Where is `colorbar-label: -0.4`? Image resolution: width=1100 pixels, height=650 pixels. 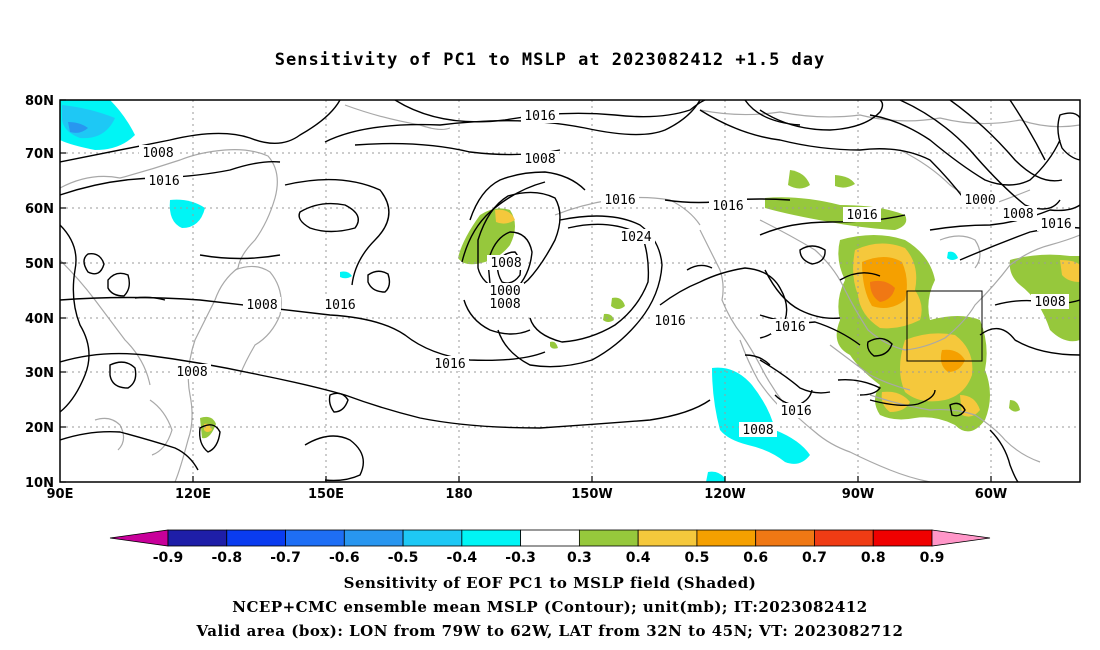 colorbar-label: -0.4 is located at coordinates (462, 558).